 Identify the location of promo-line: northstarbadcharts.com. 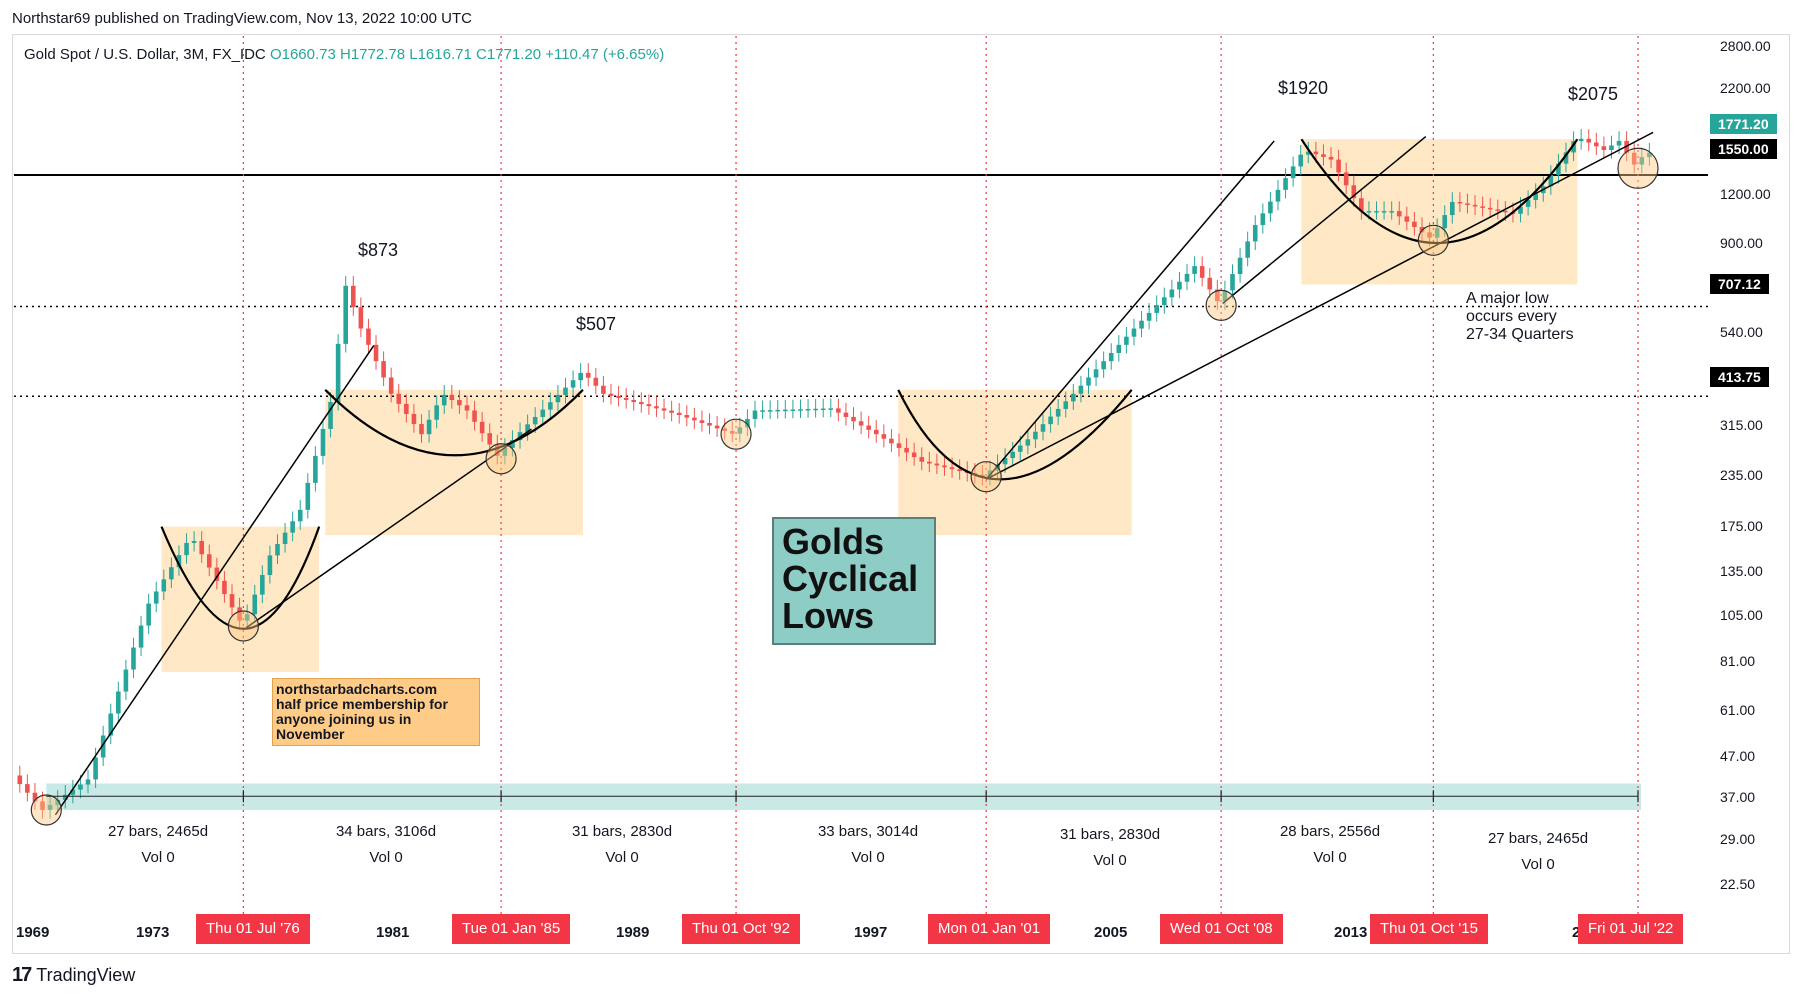
(357, 689).